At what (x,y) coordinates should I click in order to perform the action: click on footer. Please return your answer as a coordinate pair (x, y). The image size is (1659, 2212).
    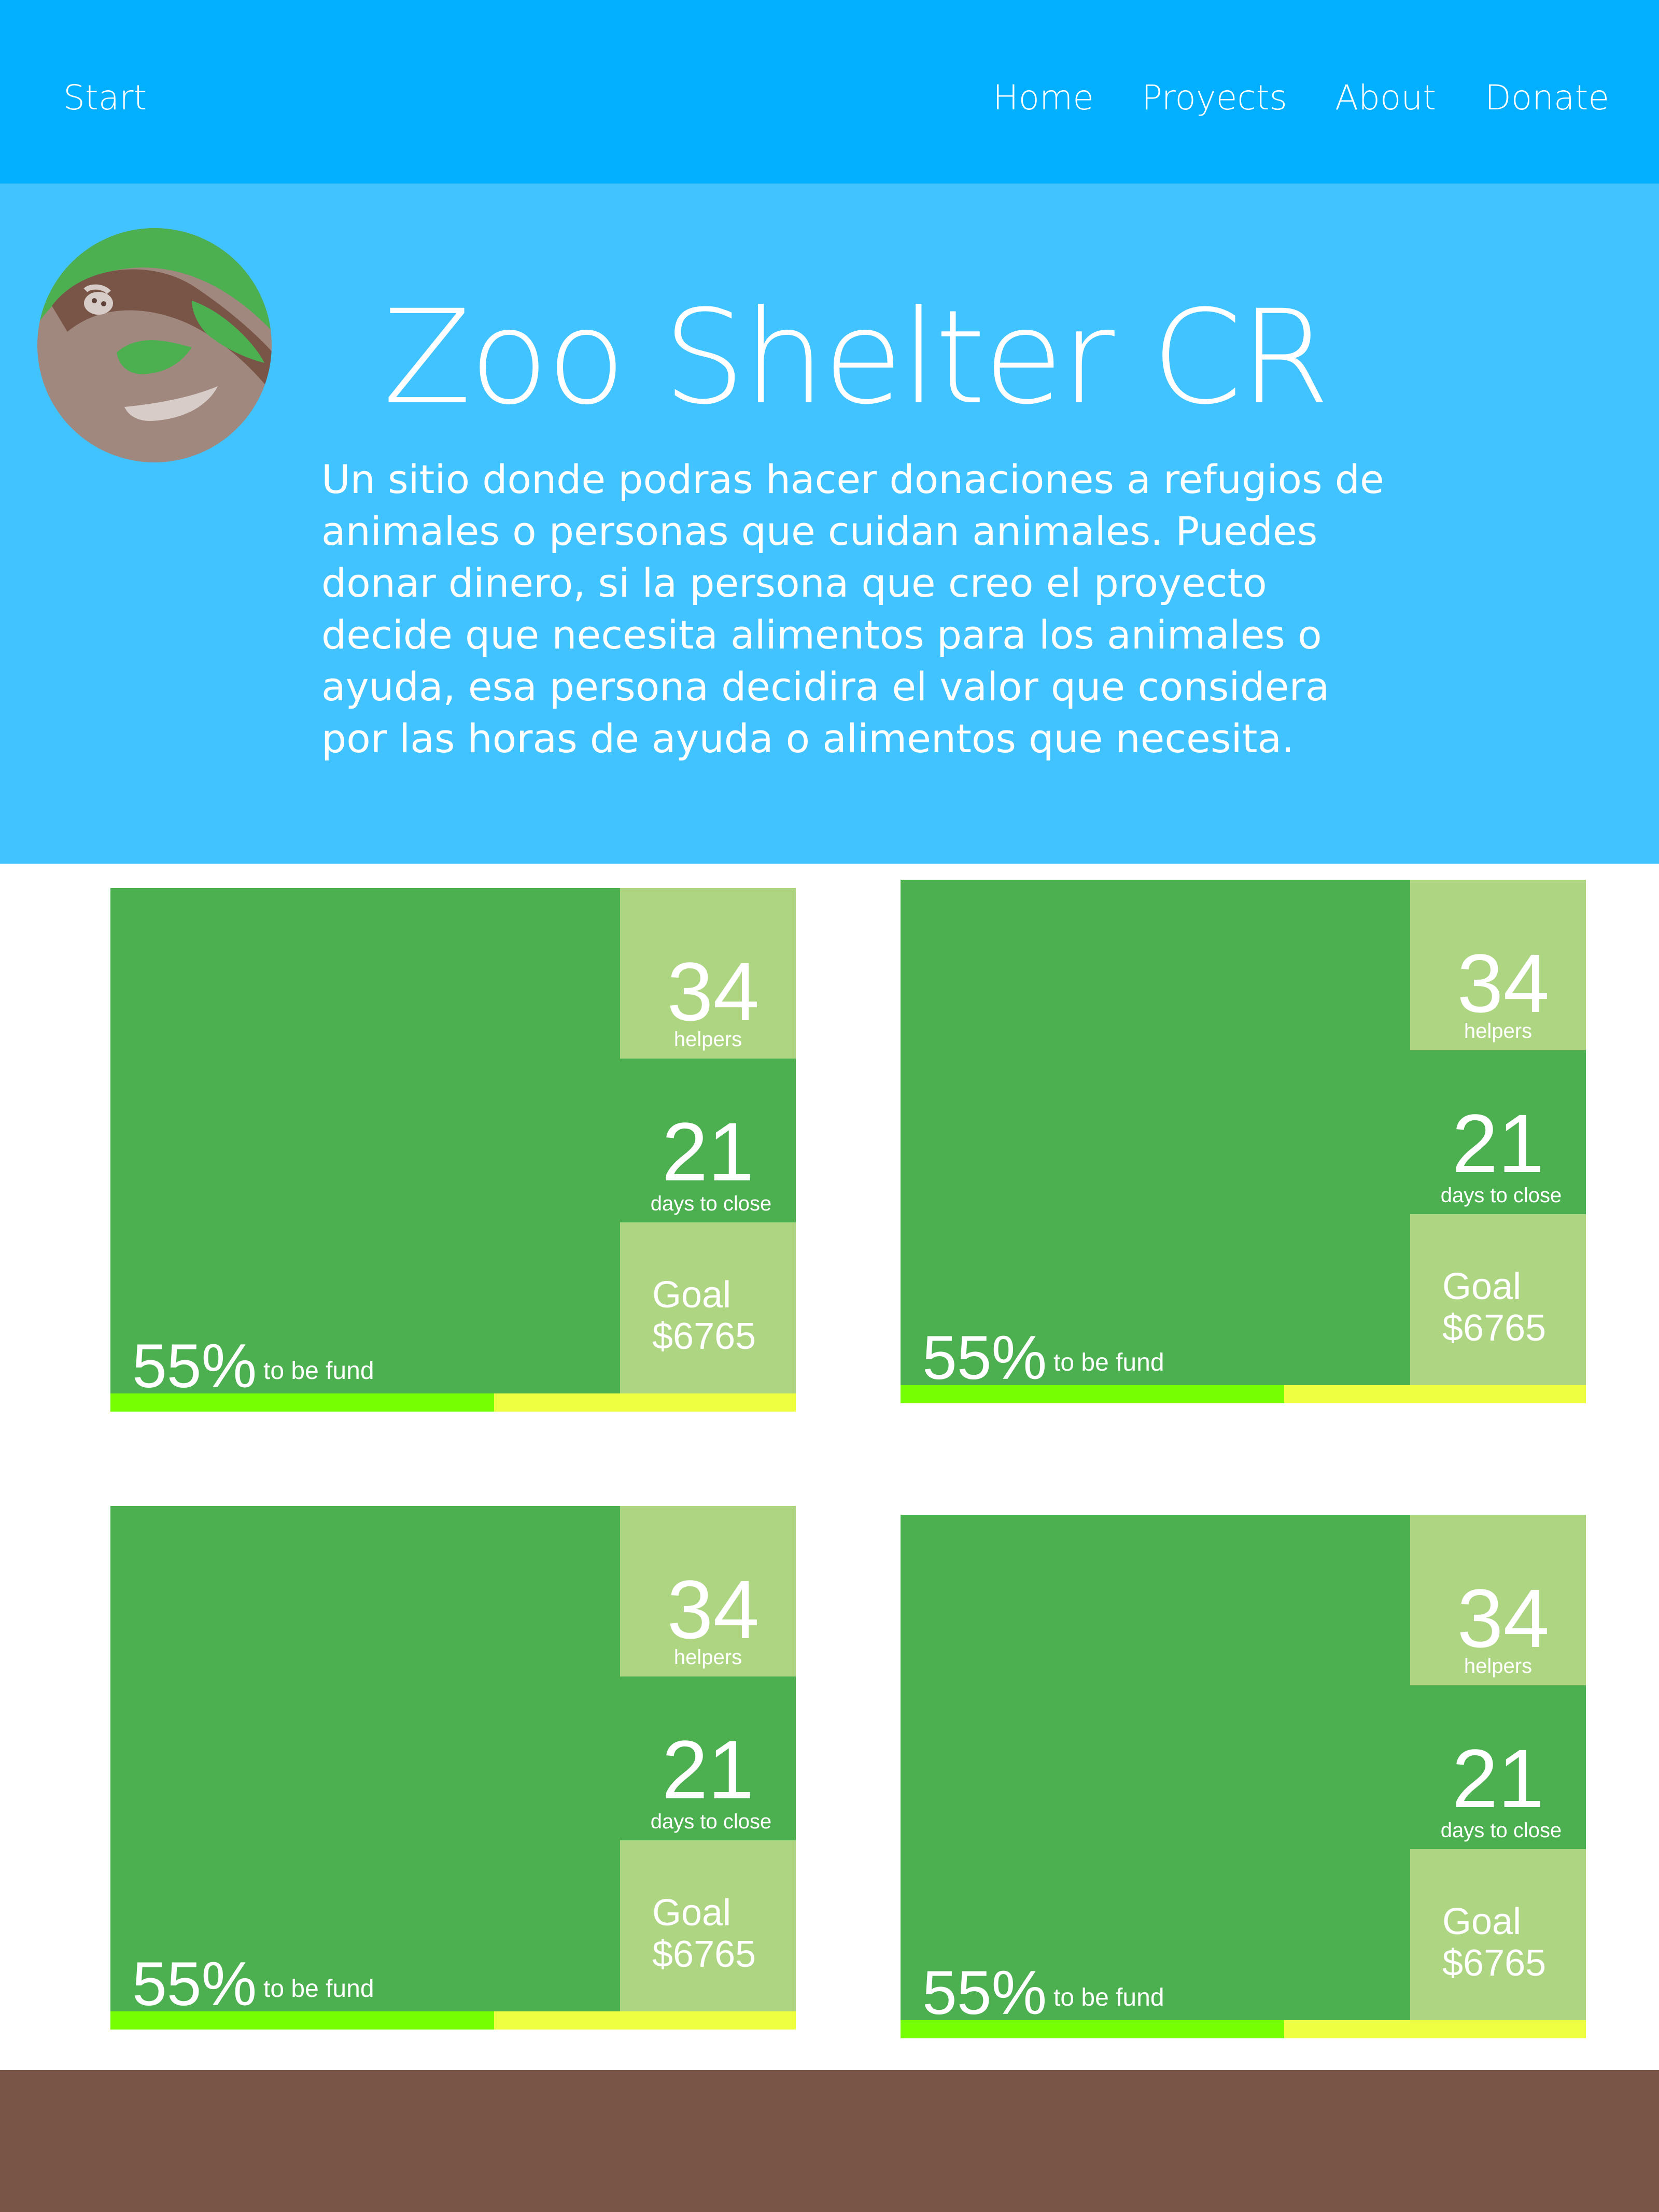
    Looking at the image, I should click on (829, 2141).